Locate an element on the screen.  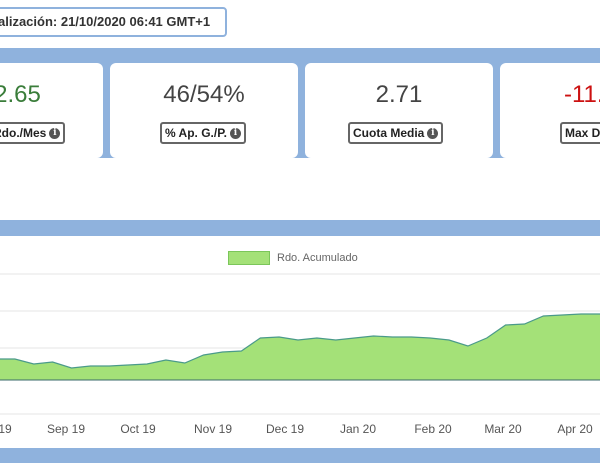
stat-label-text: Rdo./Mes is located at coordinates (23, 133).